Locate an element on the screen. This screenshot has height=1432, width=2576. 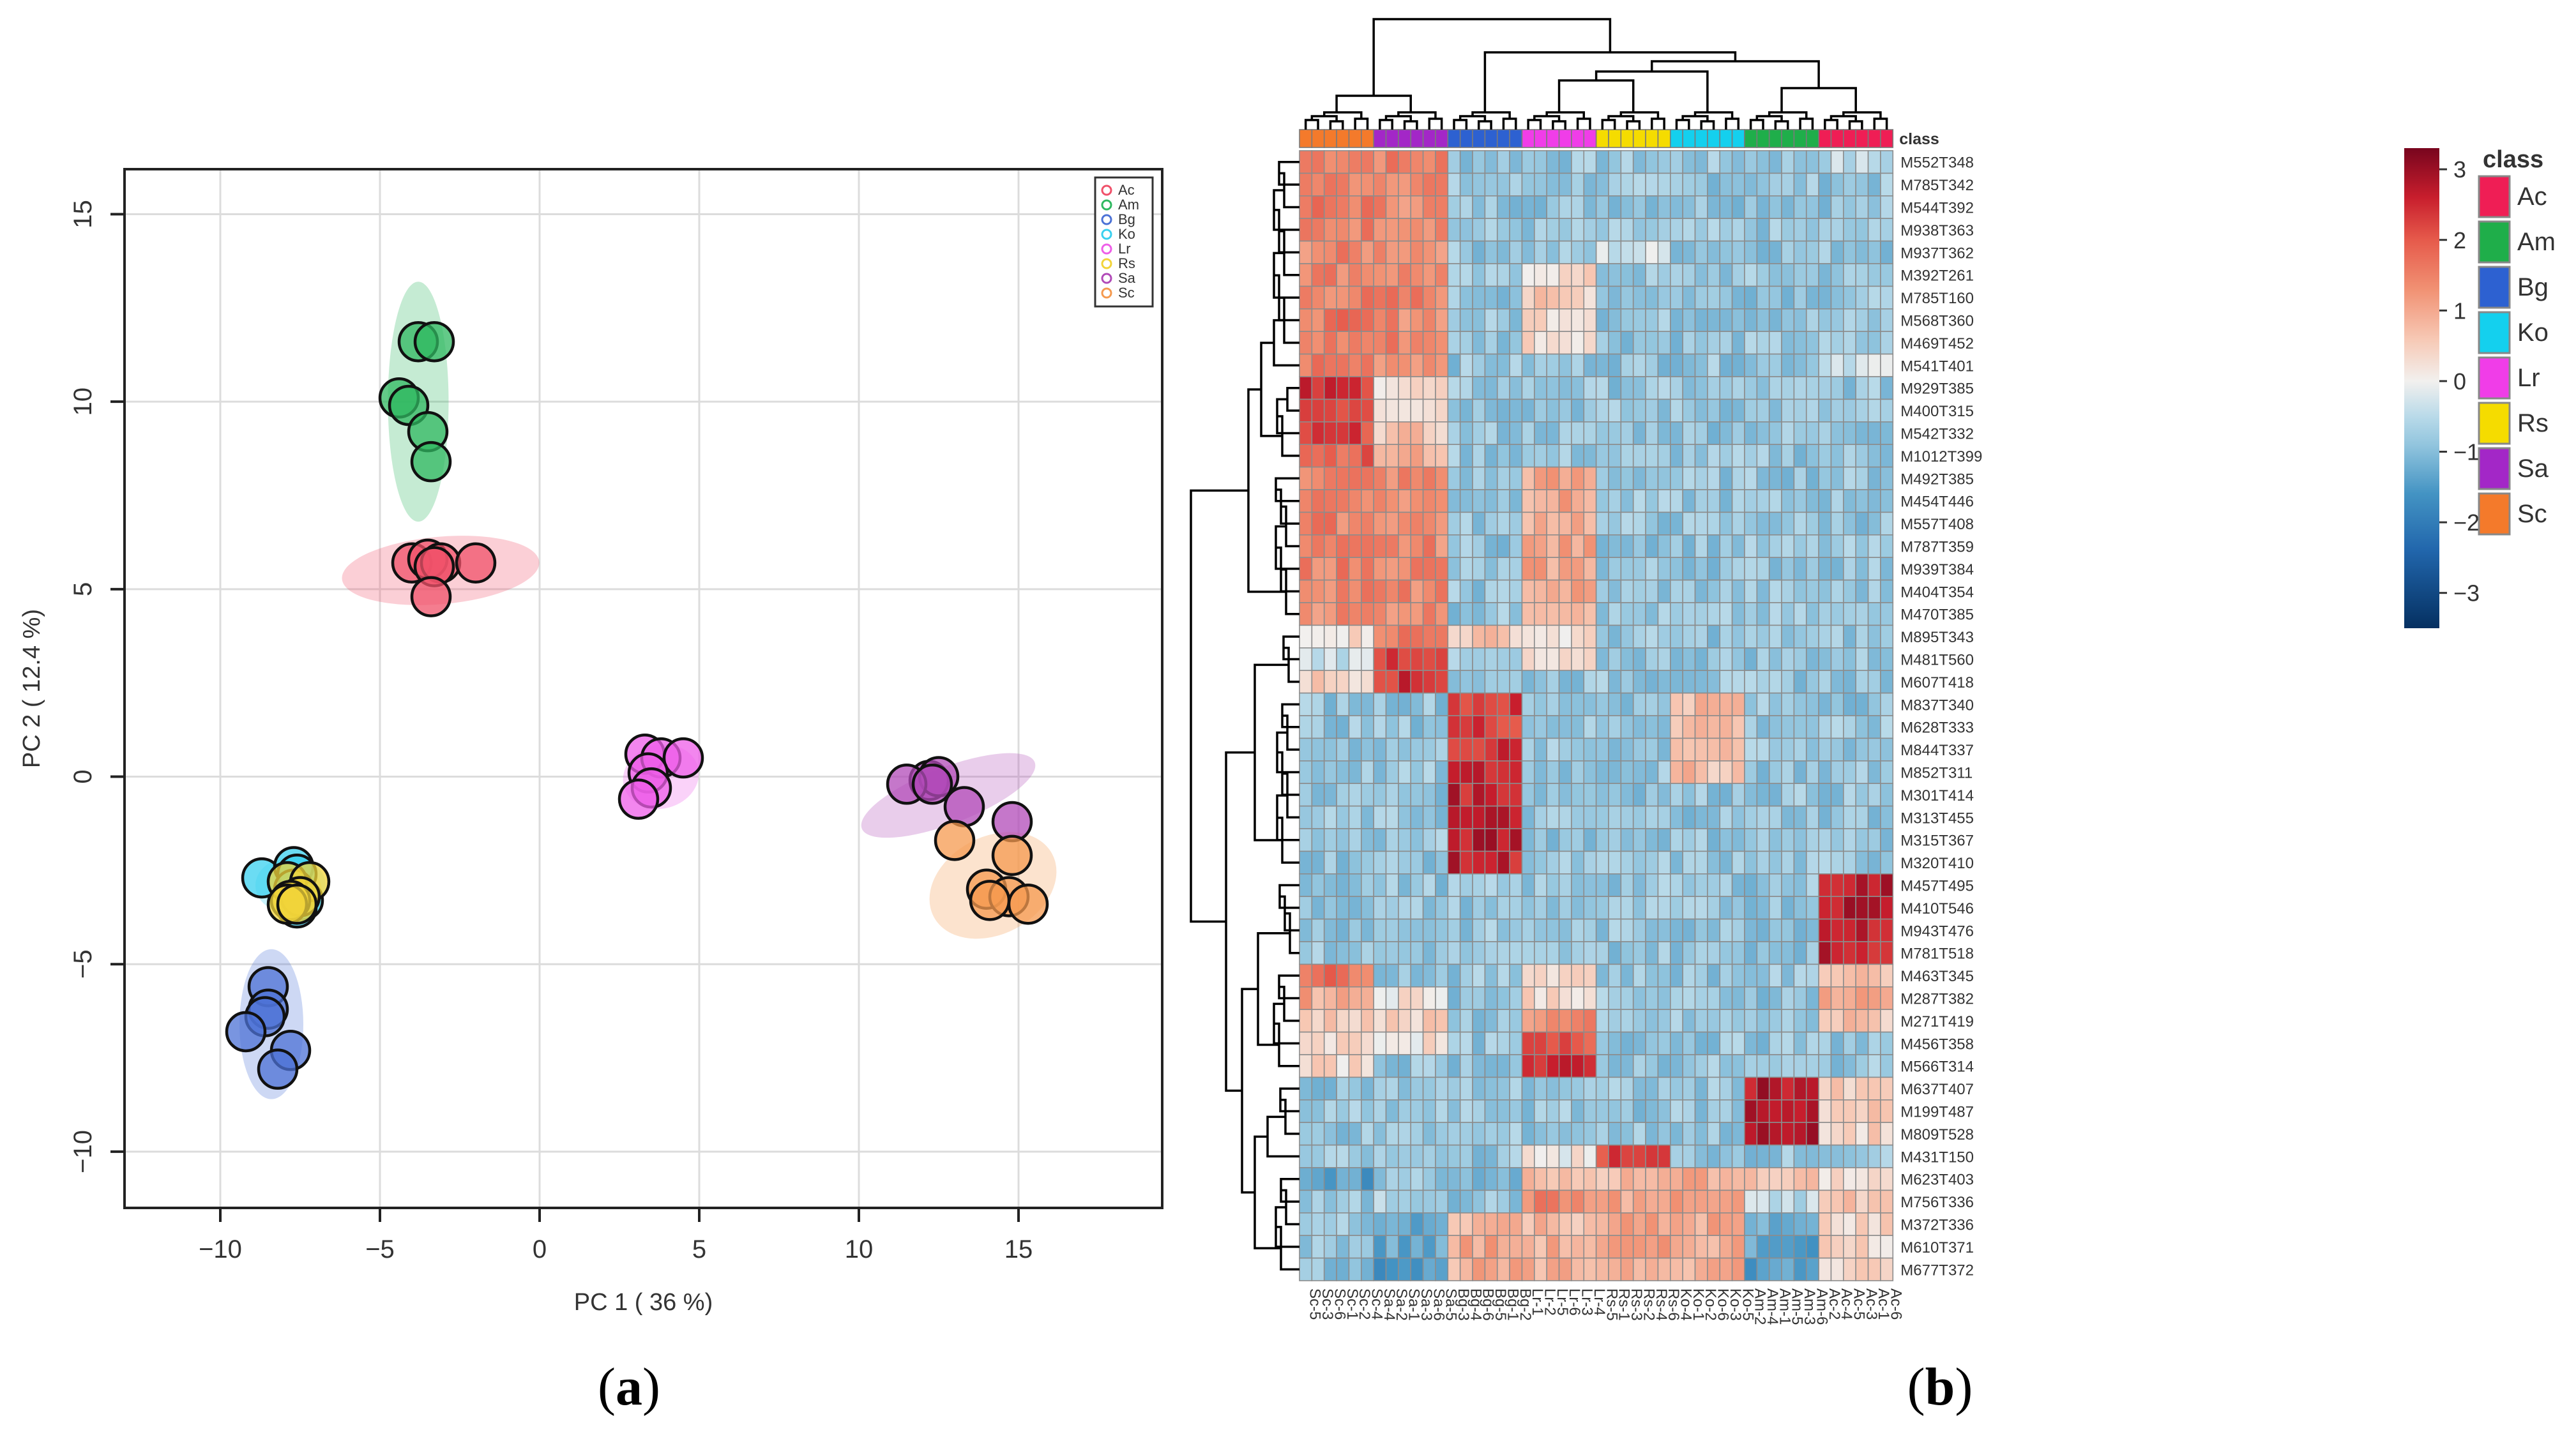
row-label: M463T345 is located at coordinates (1937, 976).